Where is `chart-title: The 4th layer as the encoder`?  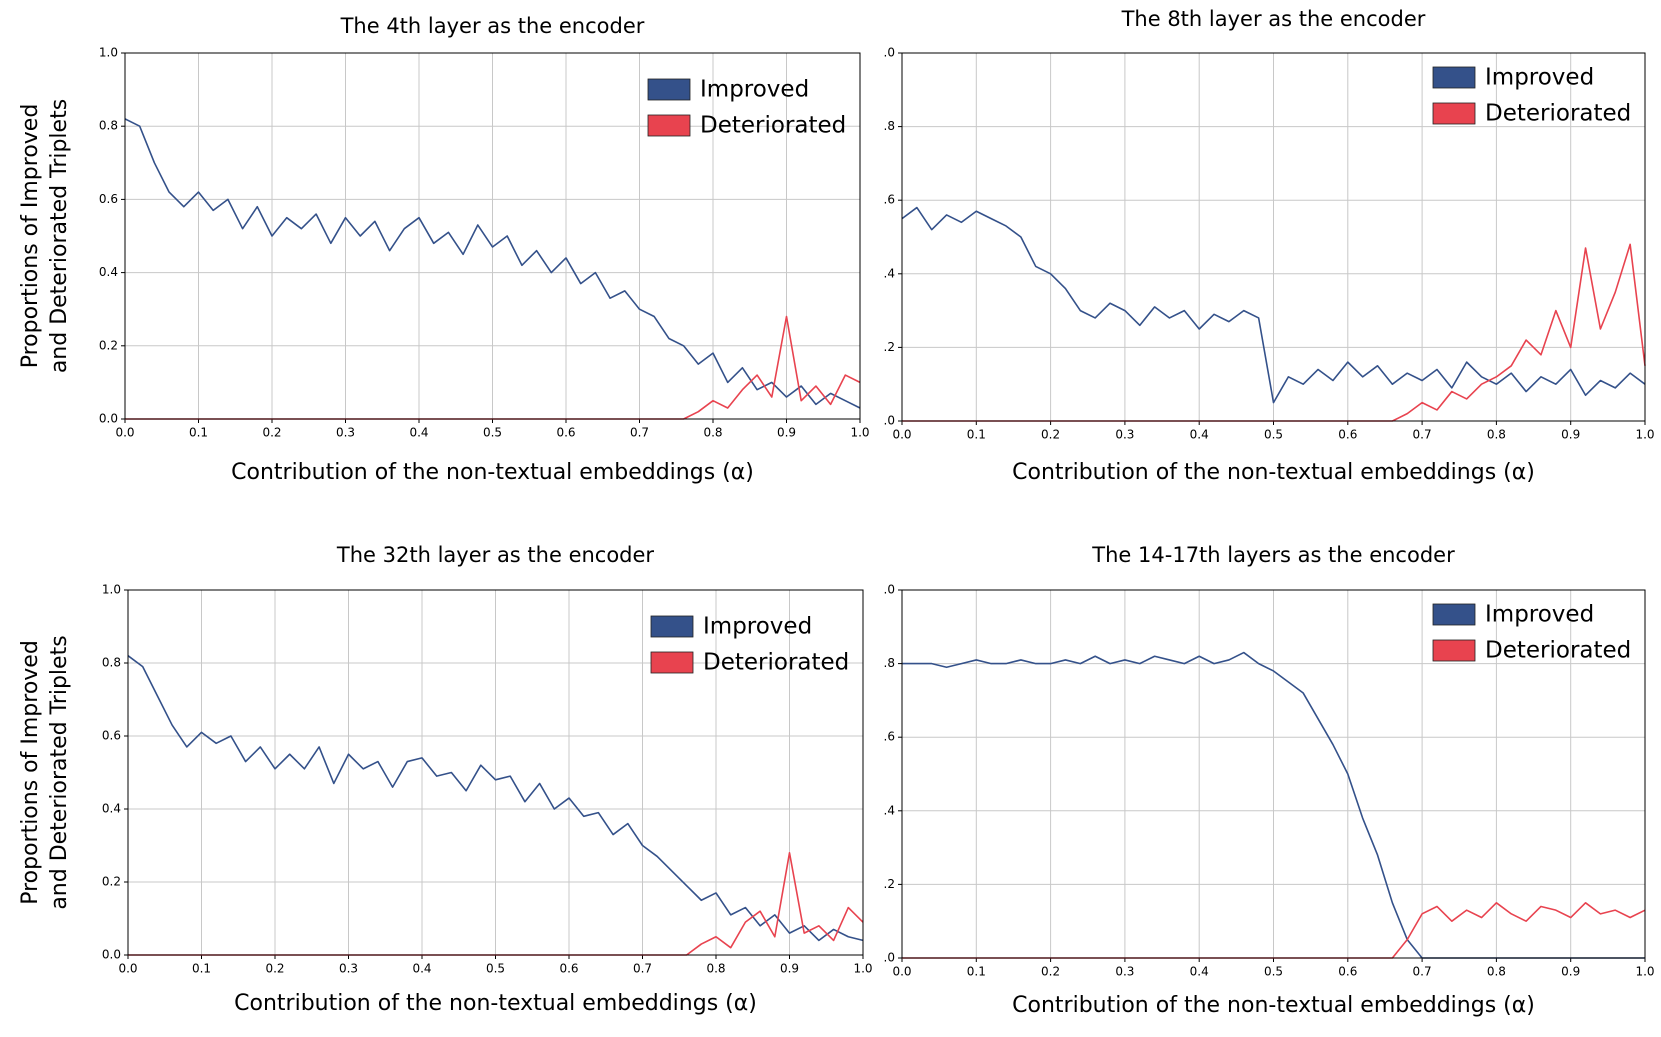 chart-title: The 4th layer as the encoder is located at coordinates (492, 26).